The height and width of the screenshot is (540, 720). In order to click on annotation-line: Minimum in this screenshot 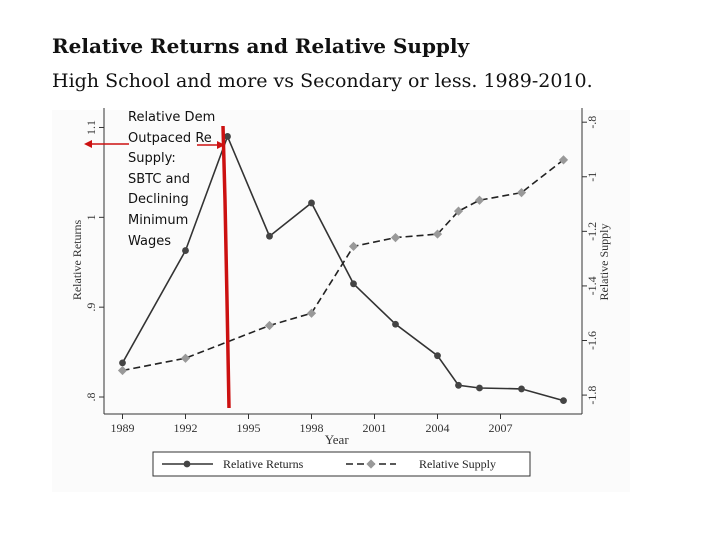, I will do `click(158, 220)`.